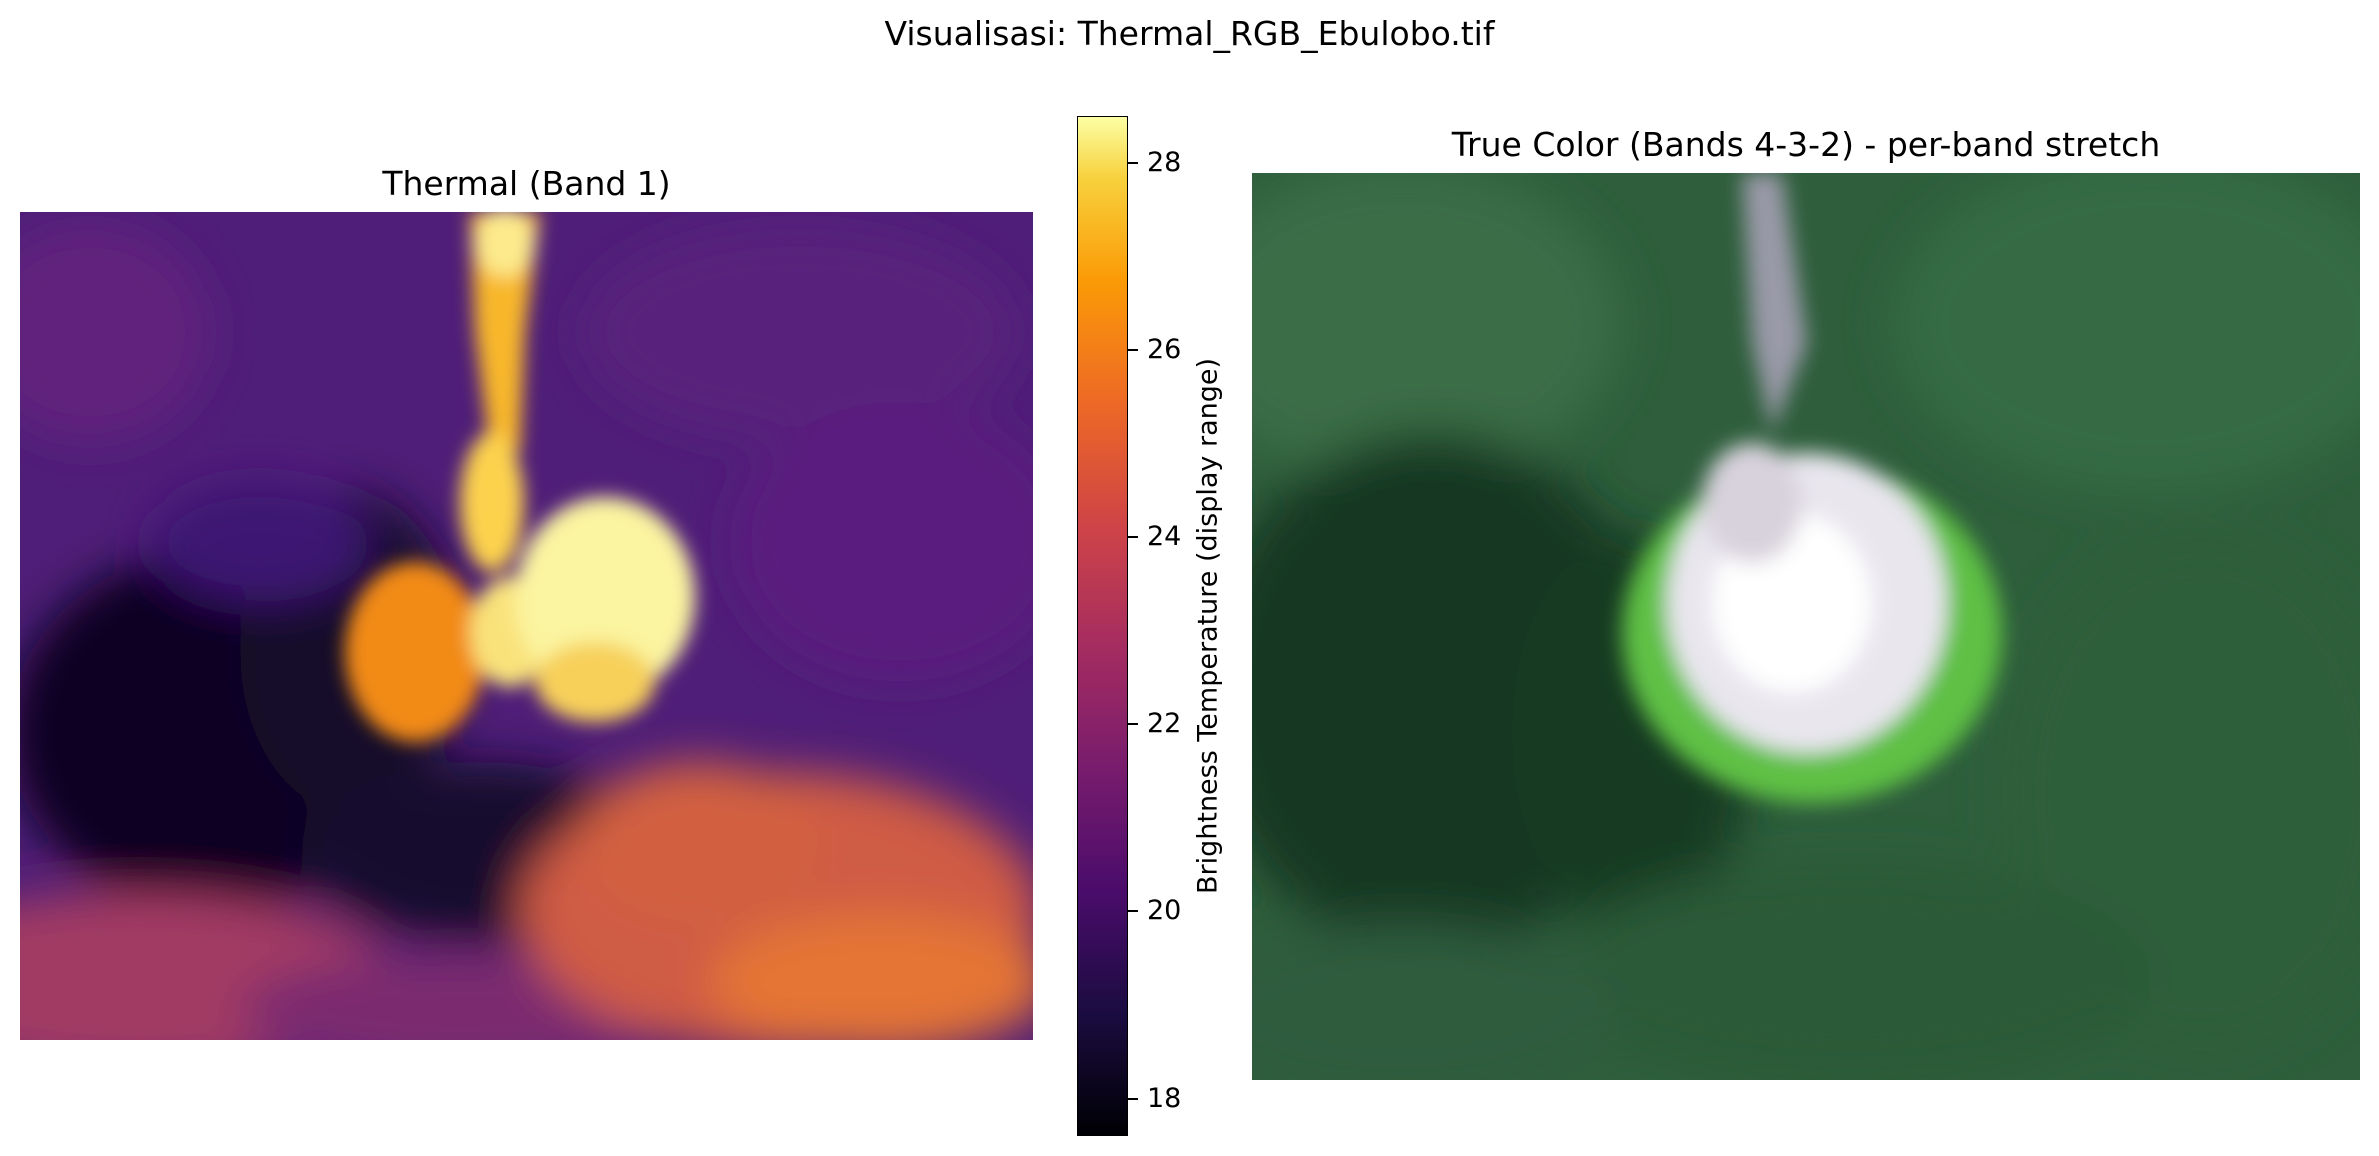 This screenshot has height=1156, width=2379. What do you see at coordinates (1164, 911) in the screenshot?
I see `colorbar-tick-label: 20` at bounding box center [1164, 911].